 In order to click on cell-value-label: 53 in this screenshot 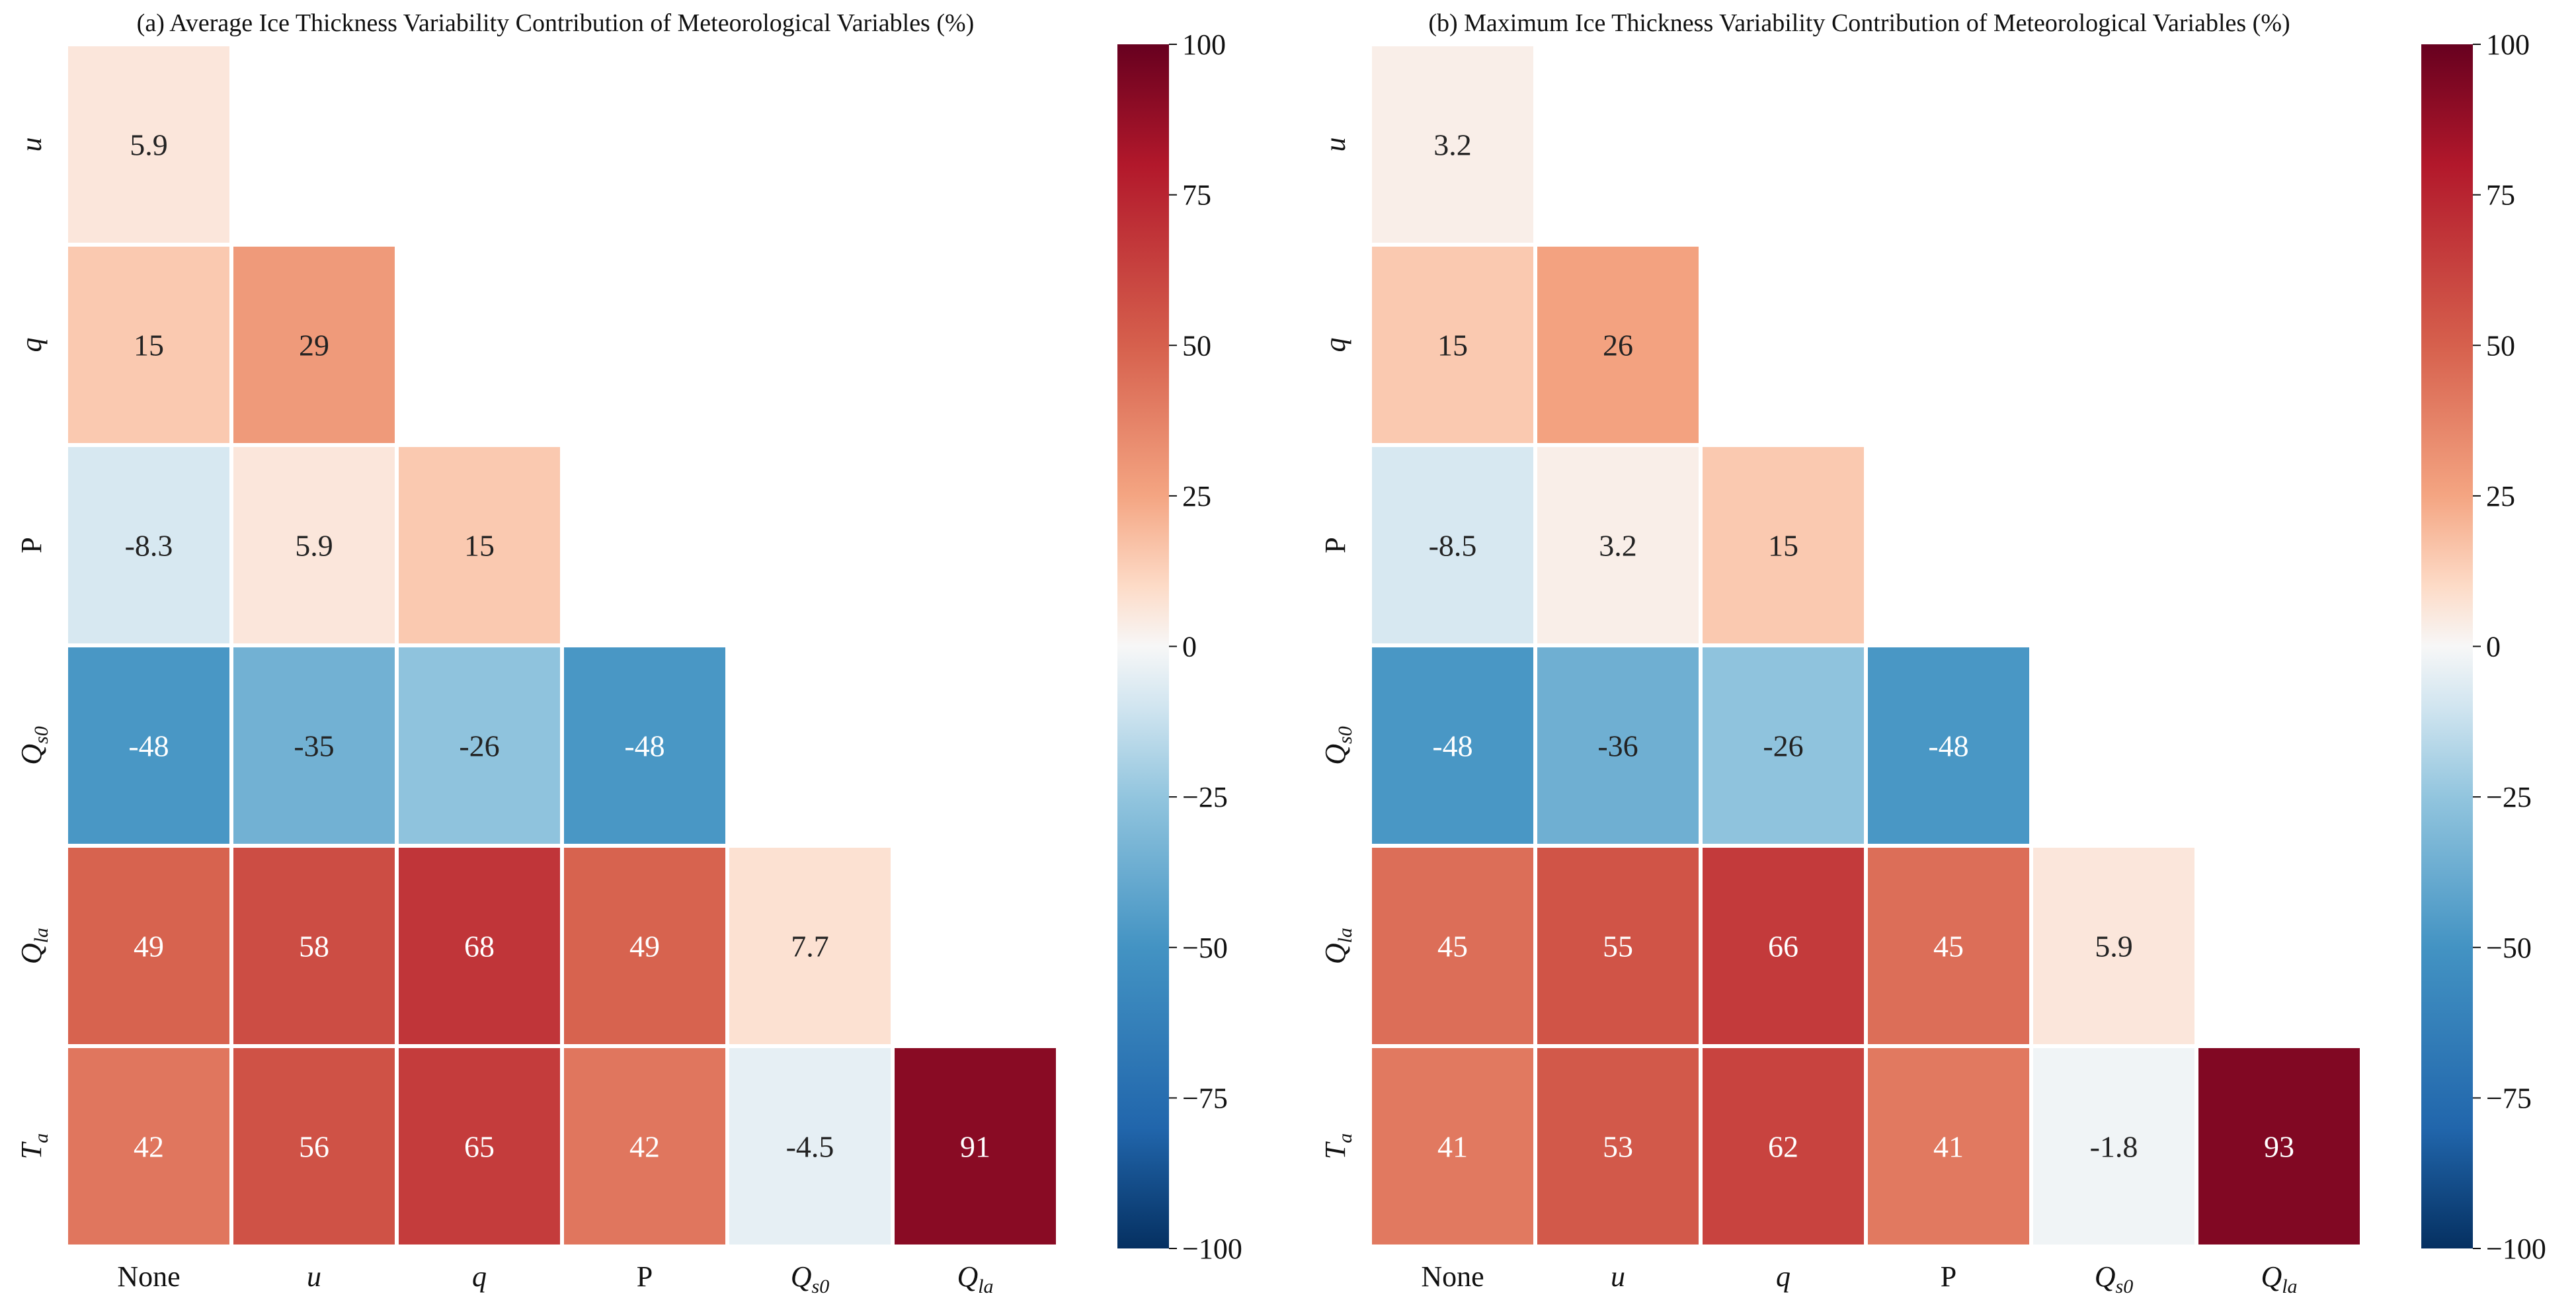, I will do `click(1618, 1147)`.